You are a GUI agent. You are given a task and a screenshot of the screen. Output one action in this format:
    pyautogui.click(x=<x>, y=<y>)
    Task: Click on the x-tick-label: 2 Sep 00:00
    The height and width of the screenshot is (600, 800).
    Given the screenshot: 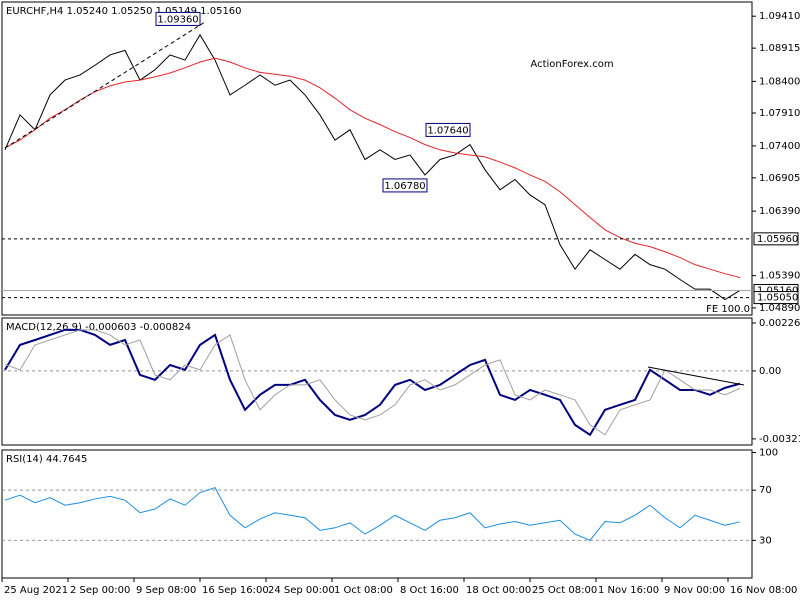 What is the action you would take?
    pyautogui.click(x=100, y=590)
    